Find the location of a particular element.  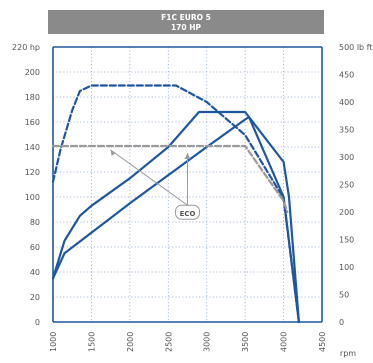

y-left-tick-label: 0 is located at coordinates (37, 322).